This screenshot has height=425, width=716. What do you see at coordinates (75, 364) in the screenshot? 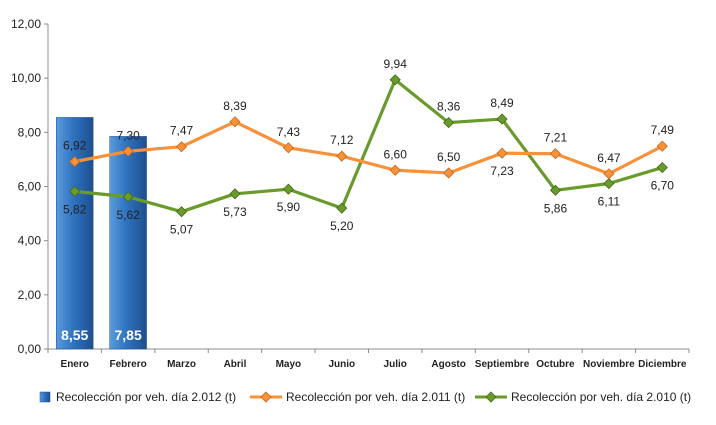
I see `x-tick-label: Enero` at bounding box center [75, 364].